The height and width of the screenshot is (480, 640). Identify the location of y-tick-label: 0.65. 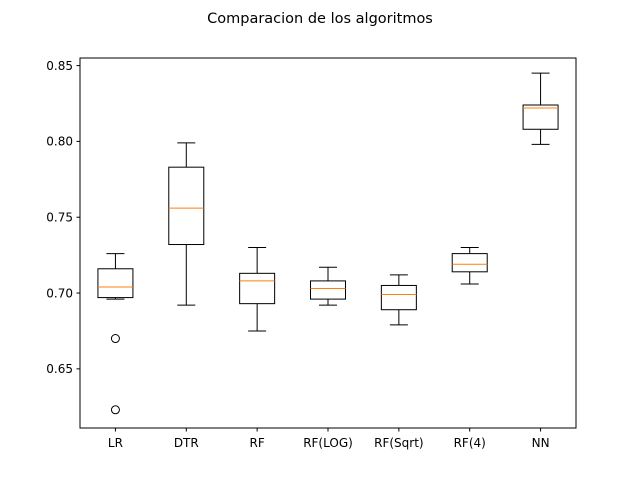
(59, 369).